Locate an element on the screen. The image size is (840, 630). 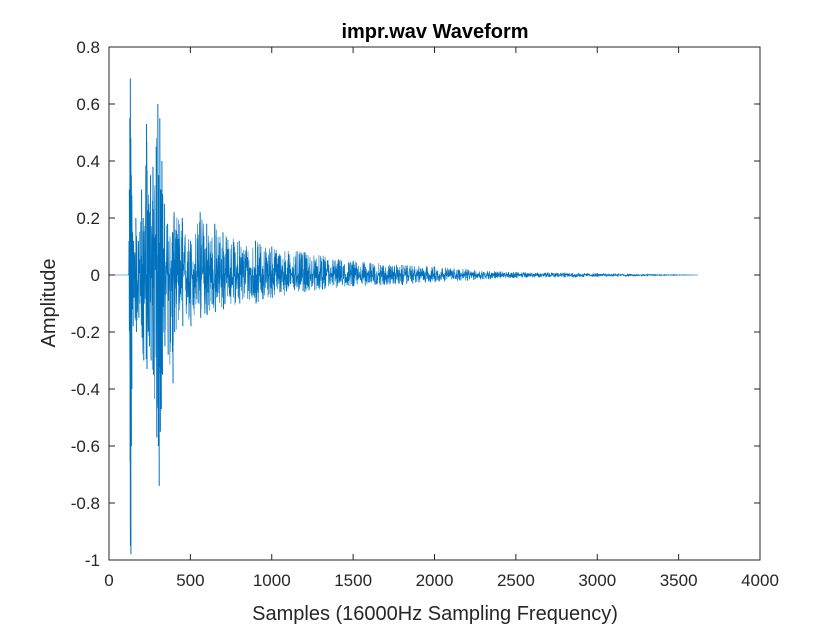
y-tick-label: 0.4 is located at coordinates (88, 161).